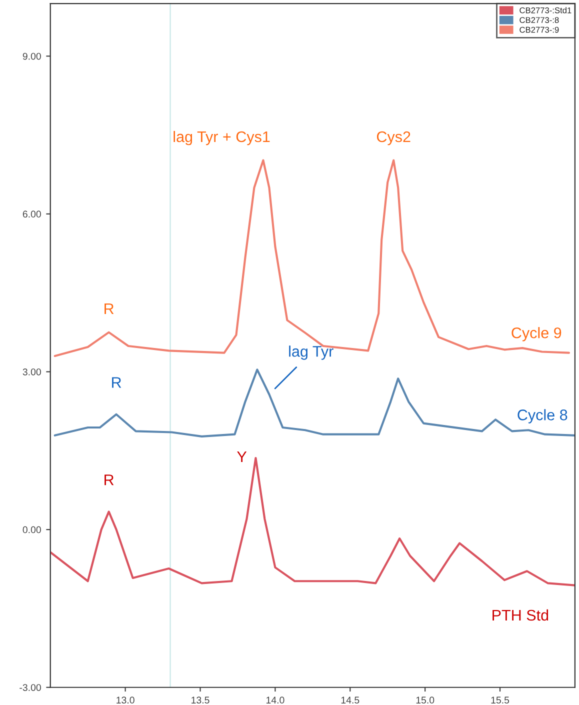 The image size is (579, 705). Describe the element at coordinates (311, 353) in the screenshot. I see `annotation: lag Tyr` at that location.